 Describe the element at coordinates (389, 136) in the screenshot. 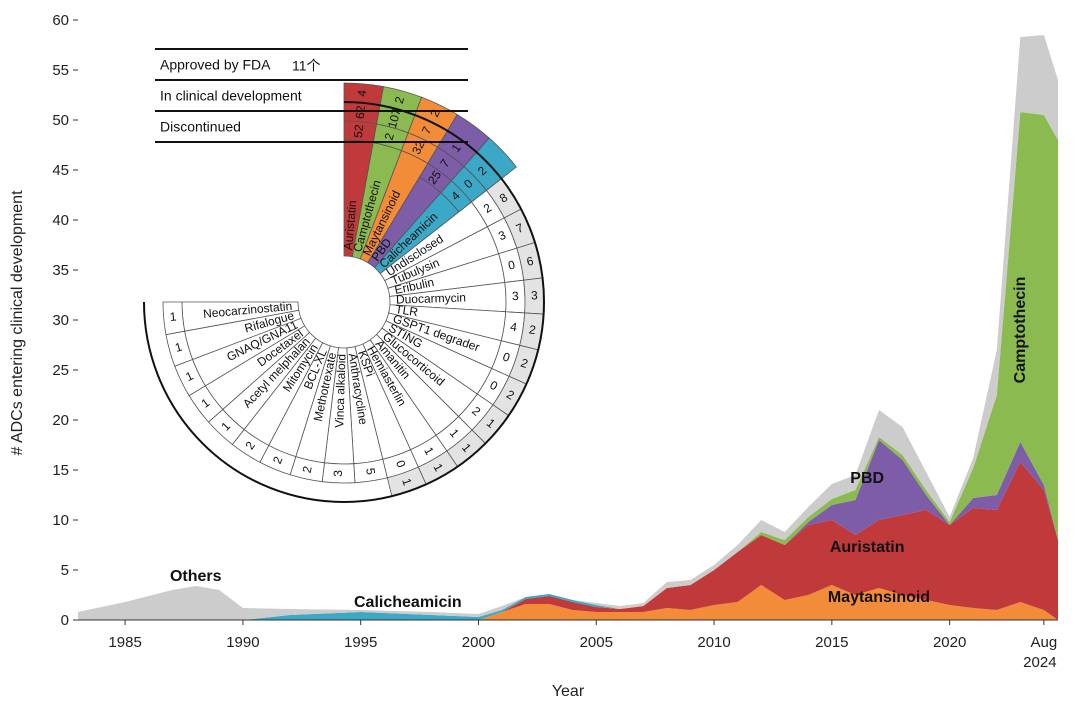

I see `fan-discontinued-count-camptothecin: 2` at that location.